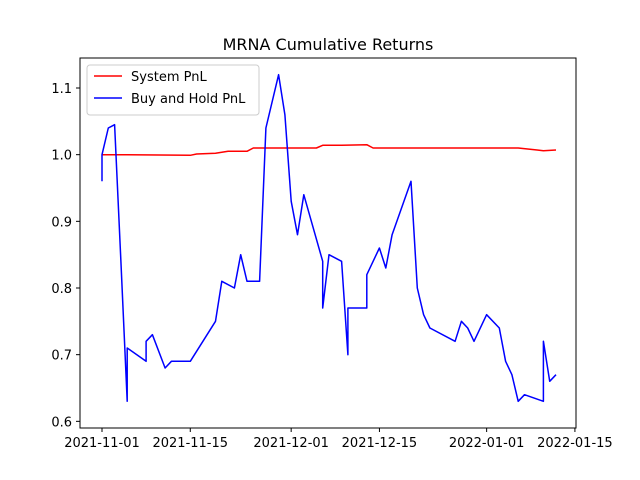 The width and height of the screenshot is (640, 480). I want to click on chart-title: MRNA Cumulative Returns, so click(328, 44).